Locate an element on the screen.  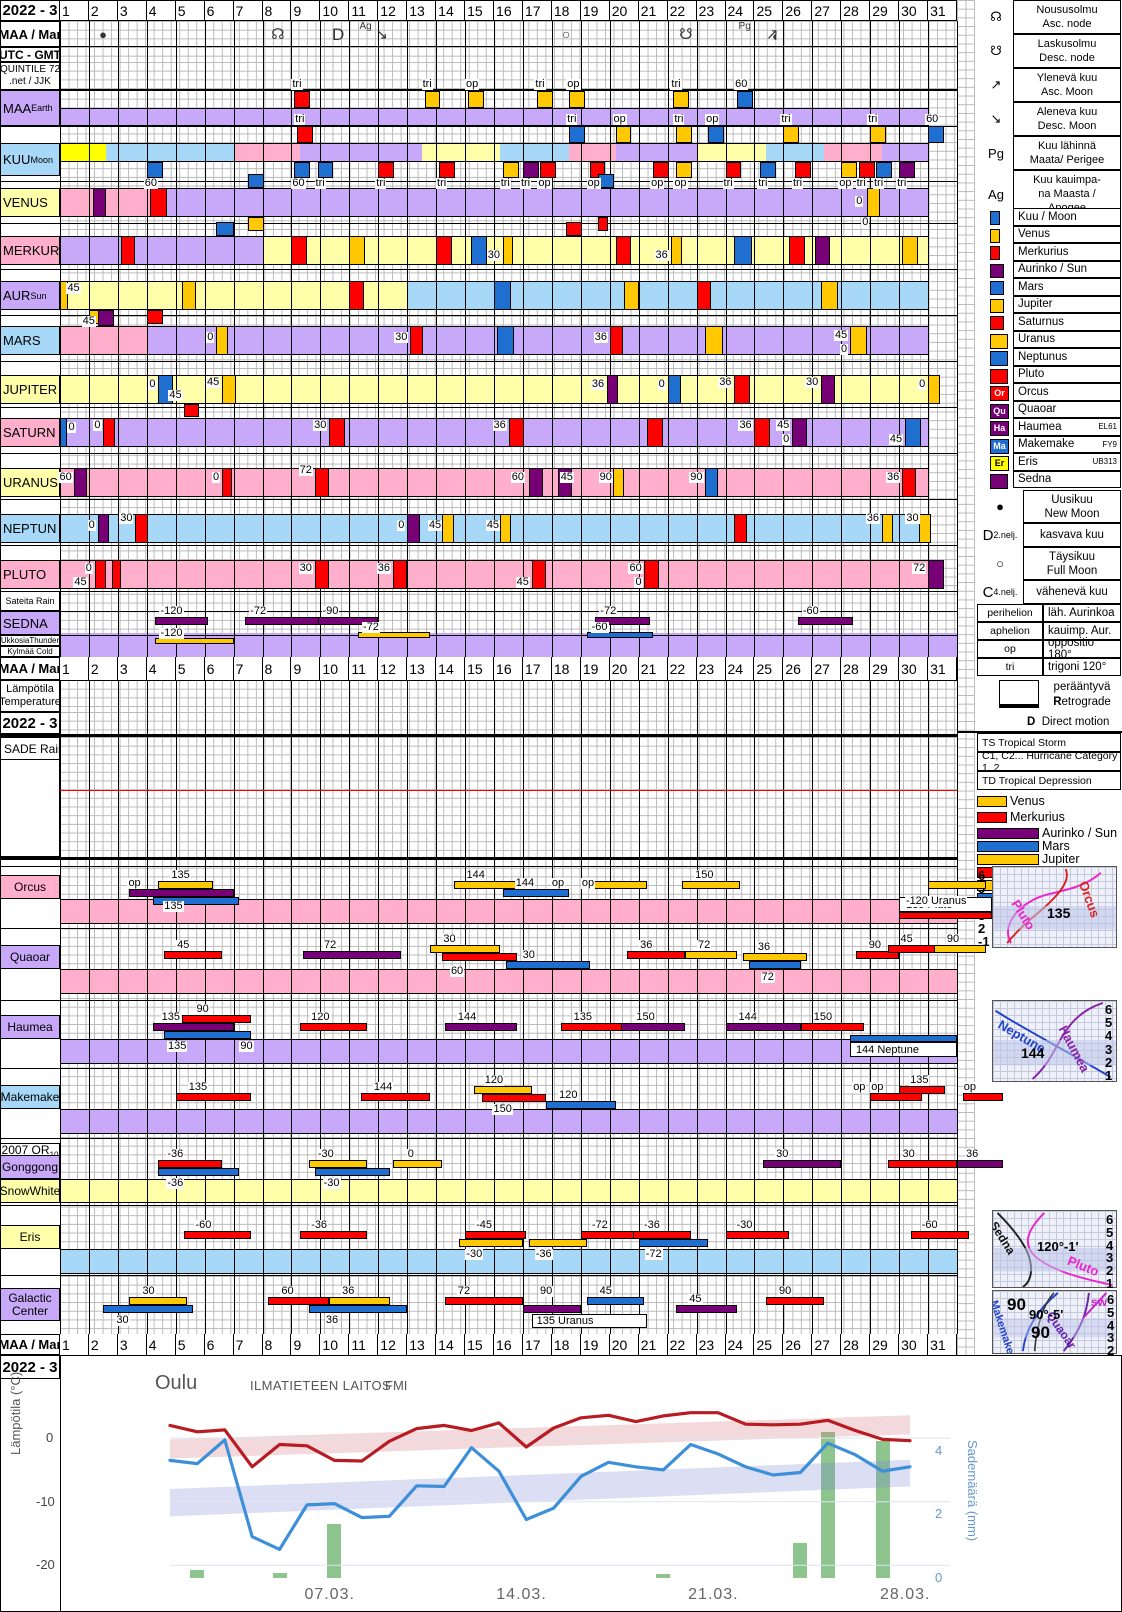
gc-bar-8-label: 45 is located at coordinates (605, 1291).